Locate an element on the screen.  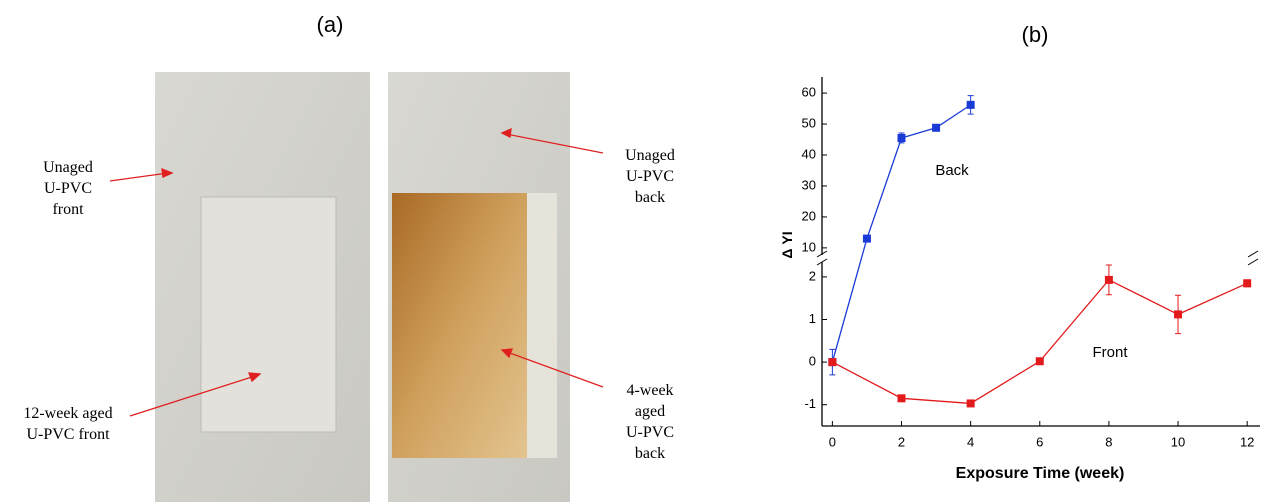
y-tick-label: 20 is located at coordinates (809, 215).